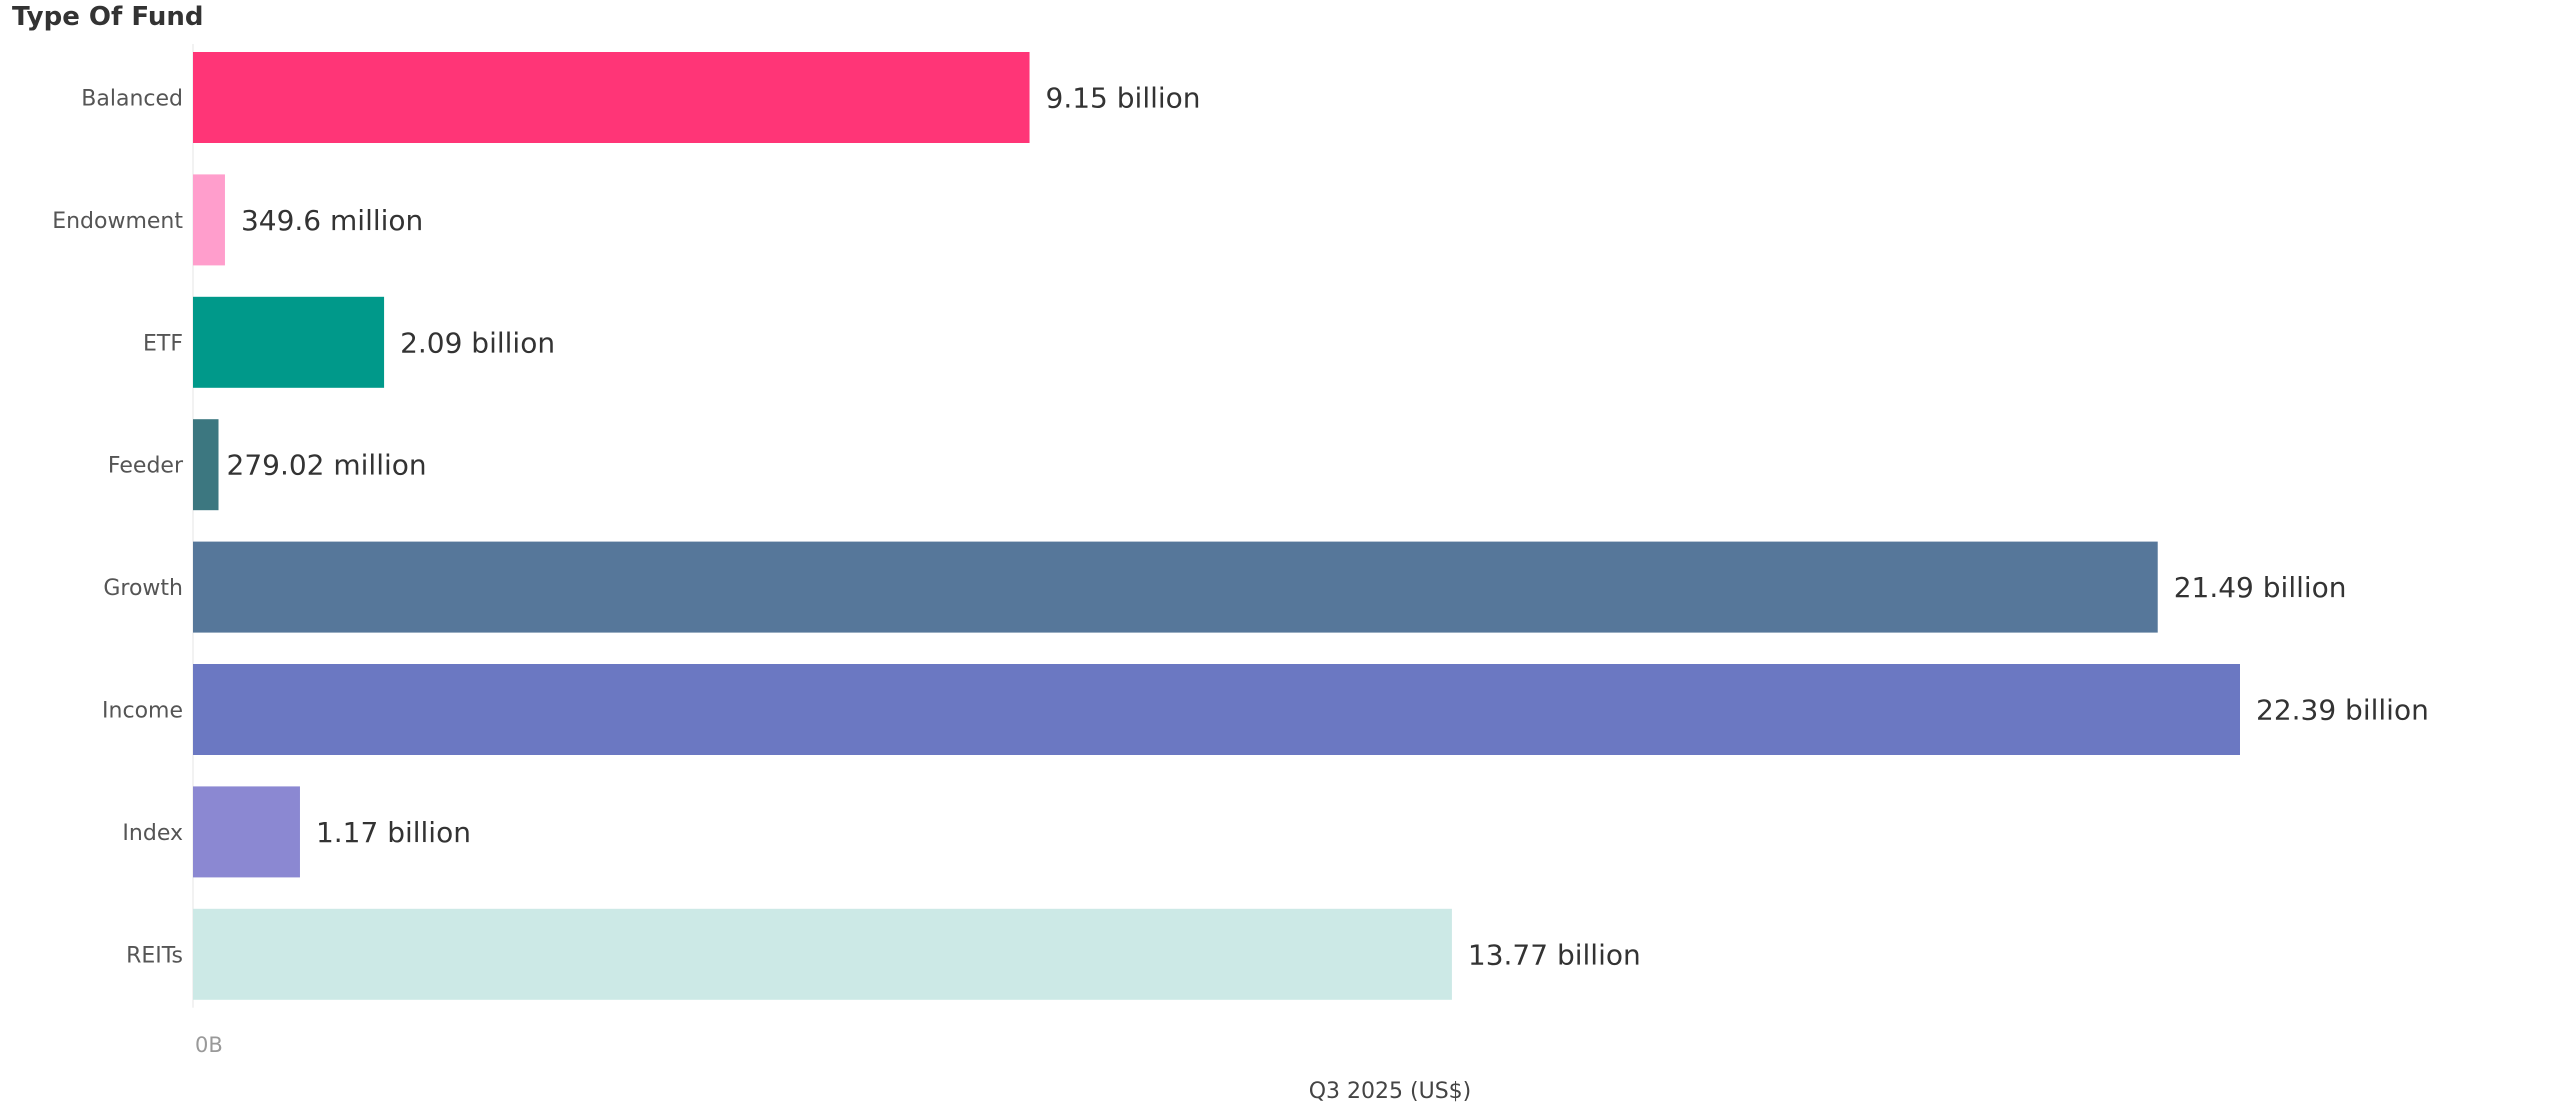  Describe the element at coordinates (1123, 98) in the screenshot. I see `data-label-balanced: 9.15 billion` at that location.